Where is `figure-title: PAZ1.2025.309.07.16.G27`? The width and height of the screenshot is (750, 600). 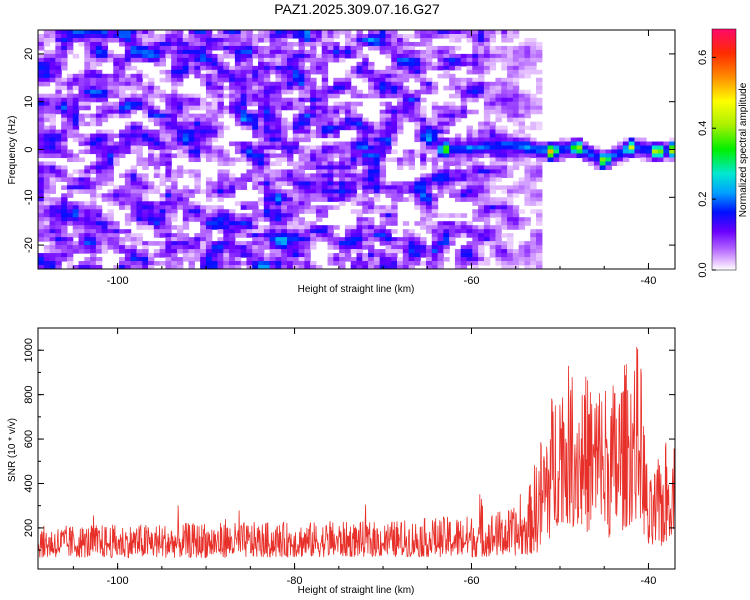
figure-title: PAZ1.2025.309.07.16.G27 is located at coordinates (357, 9).